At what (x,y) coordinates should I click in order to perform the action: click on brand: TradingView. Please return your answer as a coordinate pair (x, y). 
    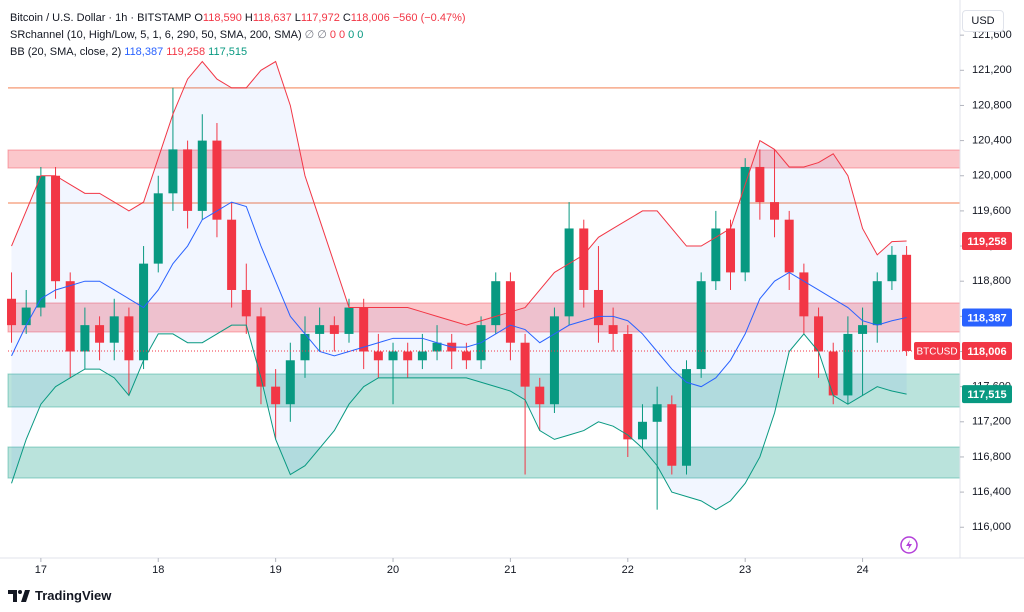
    Looking at the image, I should click on (59, 595).